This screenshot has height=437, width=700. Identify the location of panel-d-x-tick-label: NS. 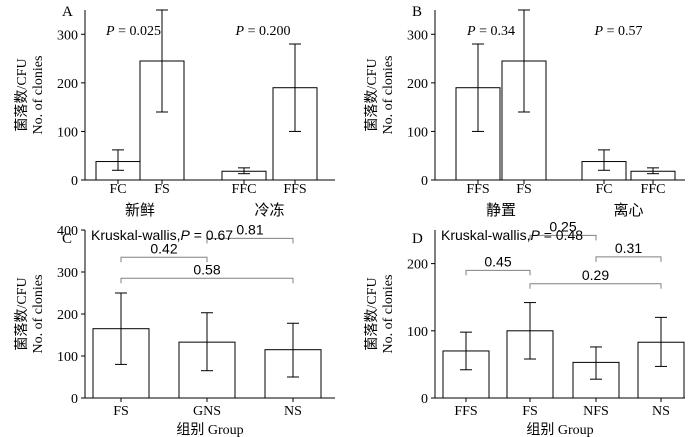
(661, 411).